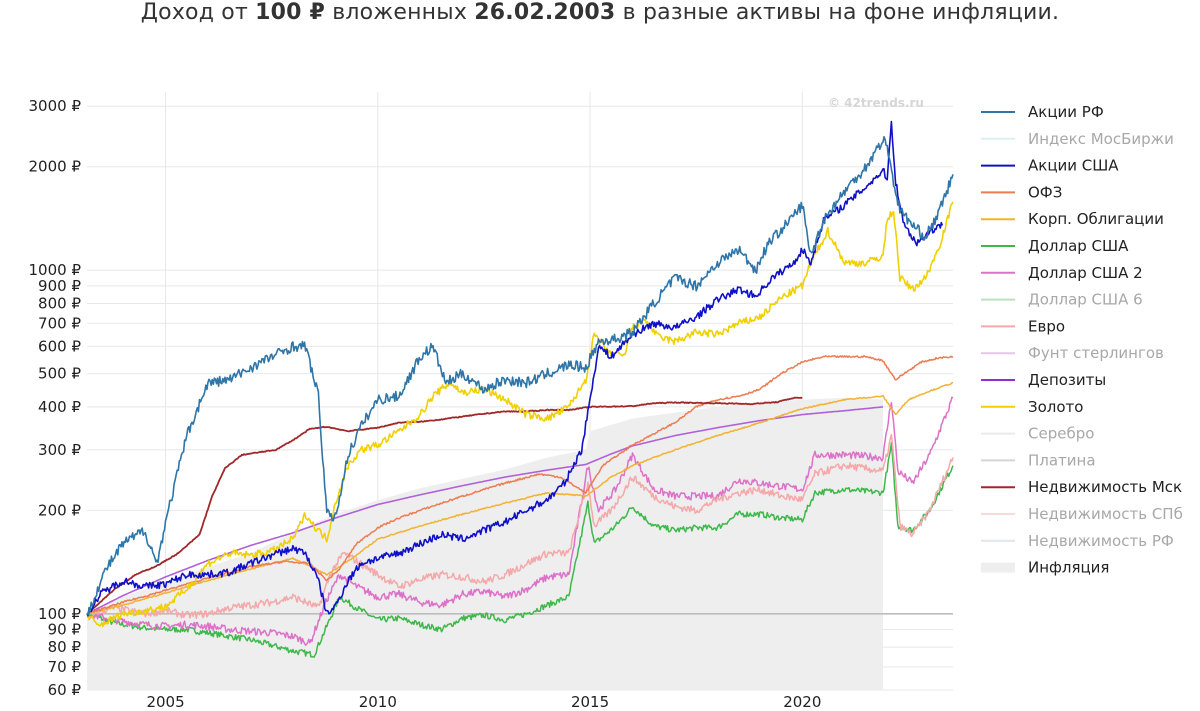  I want to click on legend-label: Золото, so click(1055, 407).